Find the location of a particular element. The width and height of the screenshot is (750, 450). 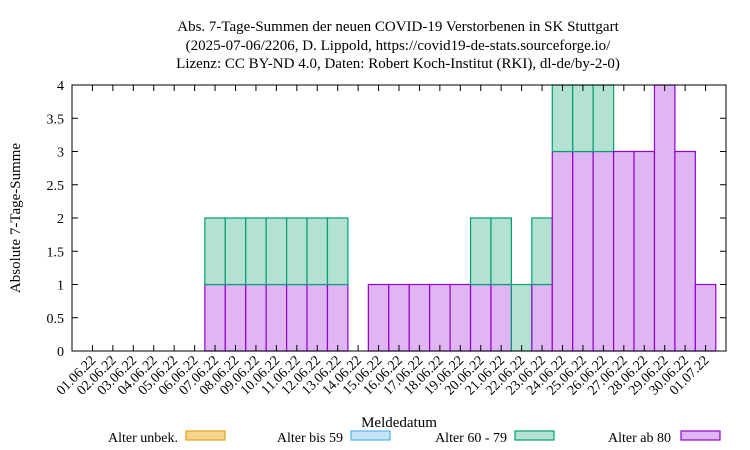

y-tick-label: 1.5 is located at coordinates (56, 252).